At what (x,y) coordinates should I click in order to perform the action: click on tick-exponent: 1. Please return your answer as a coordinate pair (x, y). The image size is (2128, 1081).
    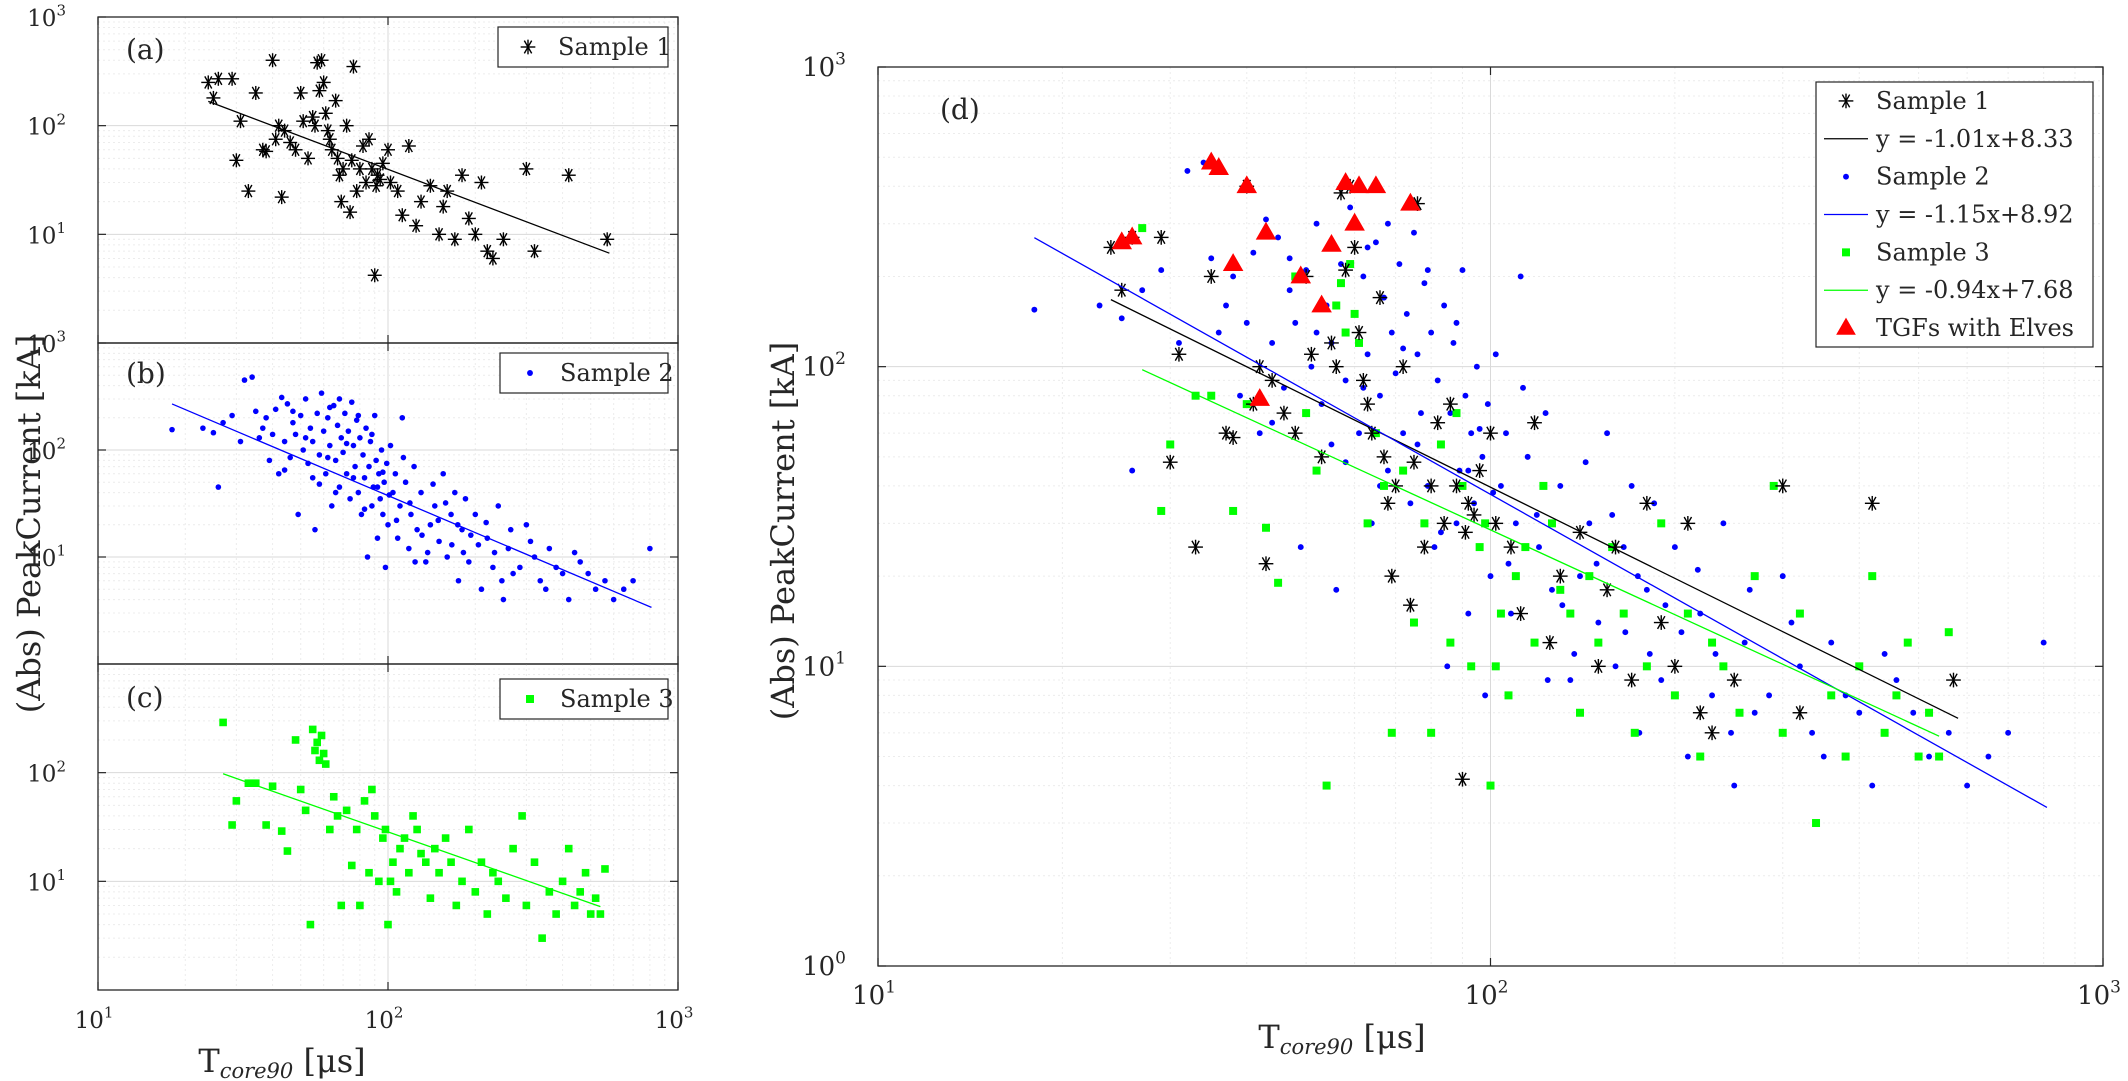
    Looking at the image, I should click on (109, 1013).